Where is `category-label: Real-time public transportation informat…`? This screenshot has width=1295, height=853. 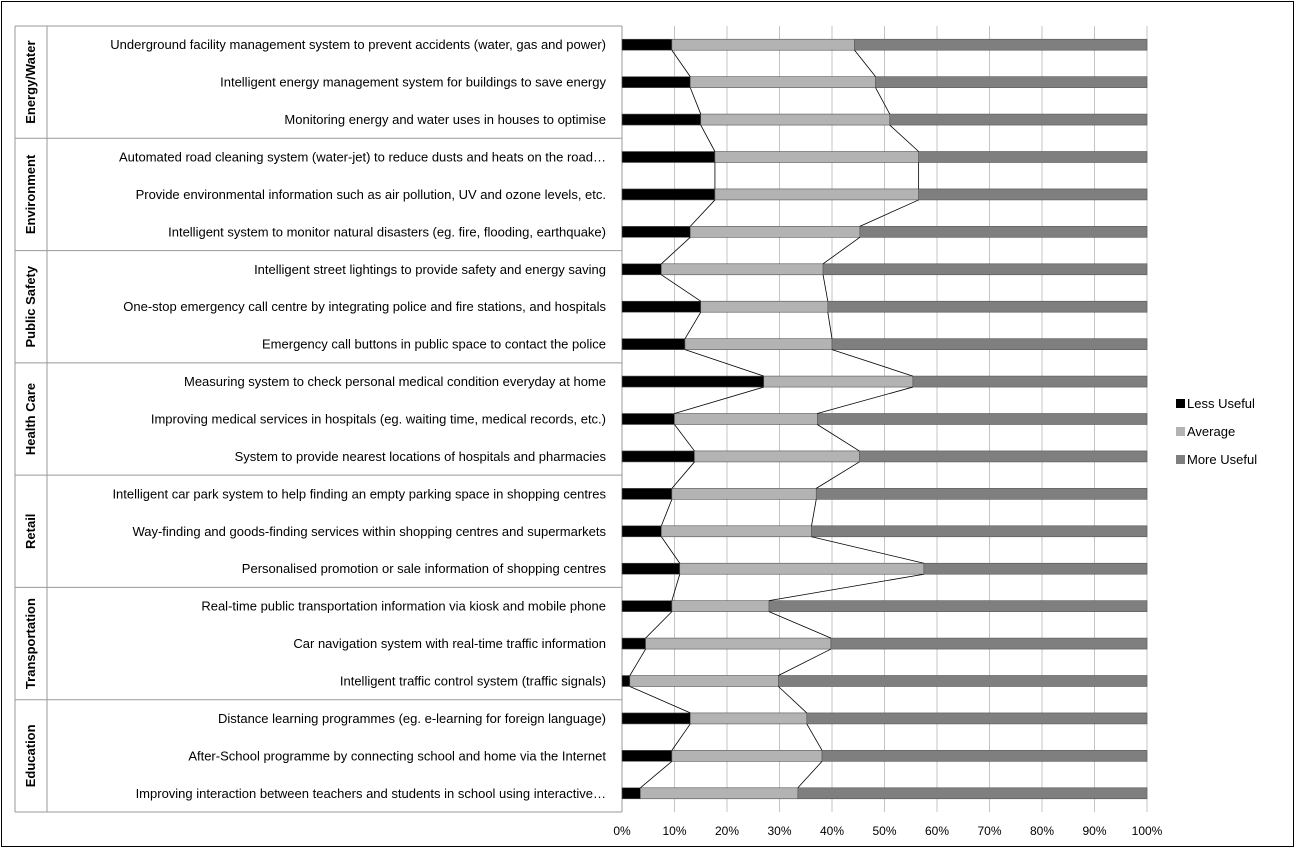
category-label: Real-time public transportation informat… is located at coordinates (403, 606).